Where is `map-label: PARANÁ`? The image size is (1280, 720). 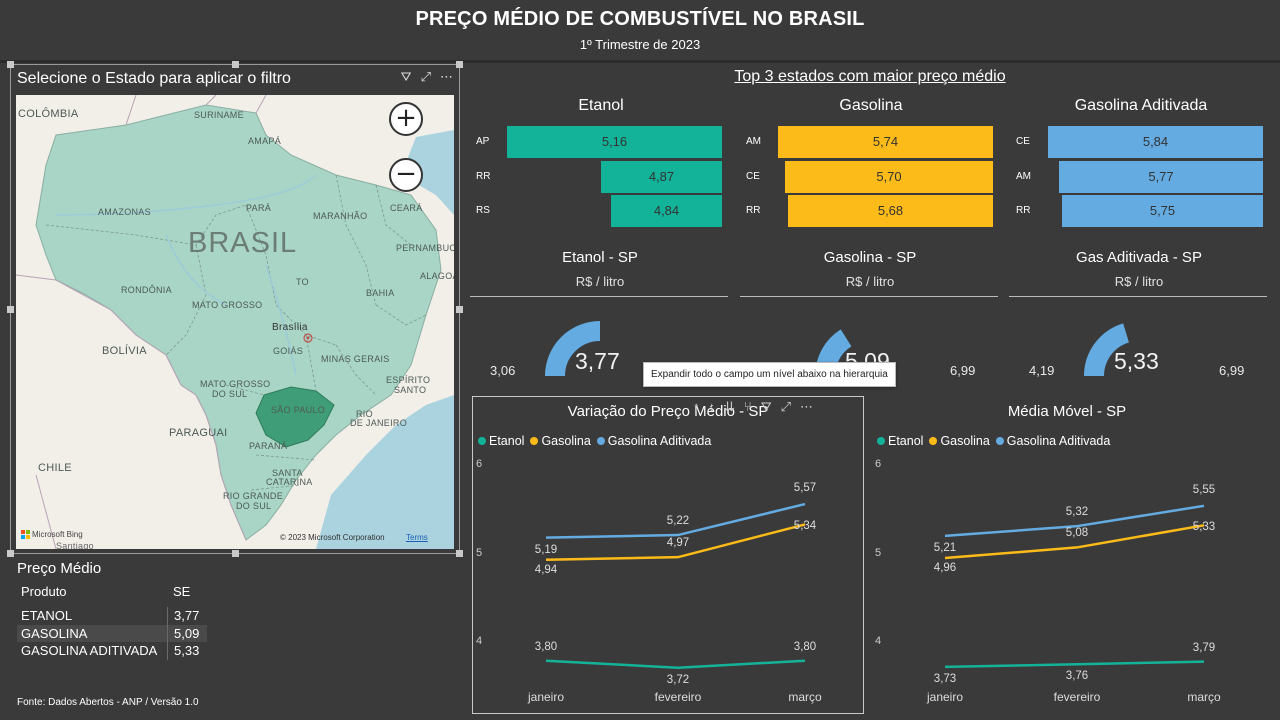 map-label: PARANÁ is located at coordinates (268, 446).